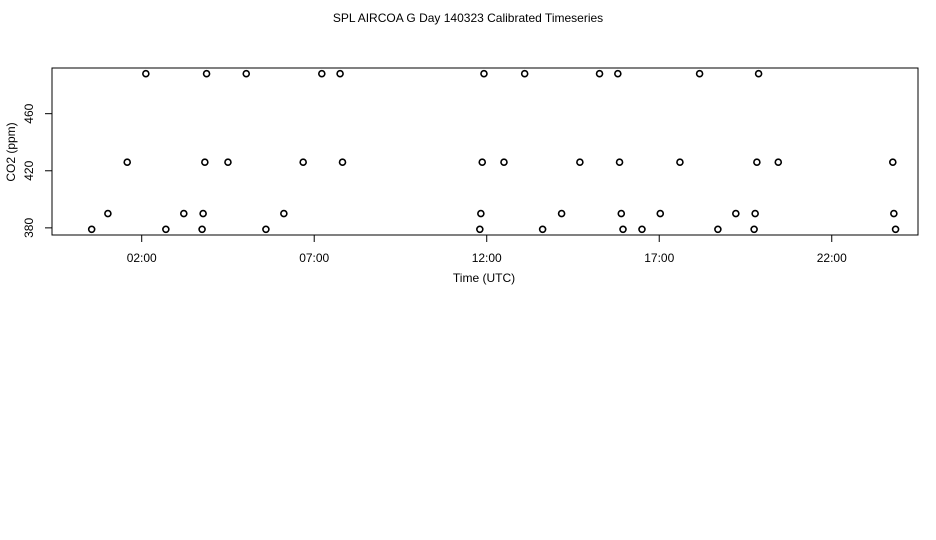 Image resolution: width=936 pixels, height=540 pixels. I want to click on x-tick-label: 07:00, so click(314, 258).